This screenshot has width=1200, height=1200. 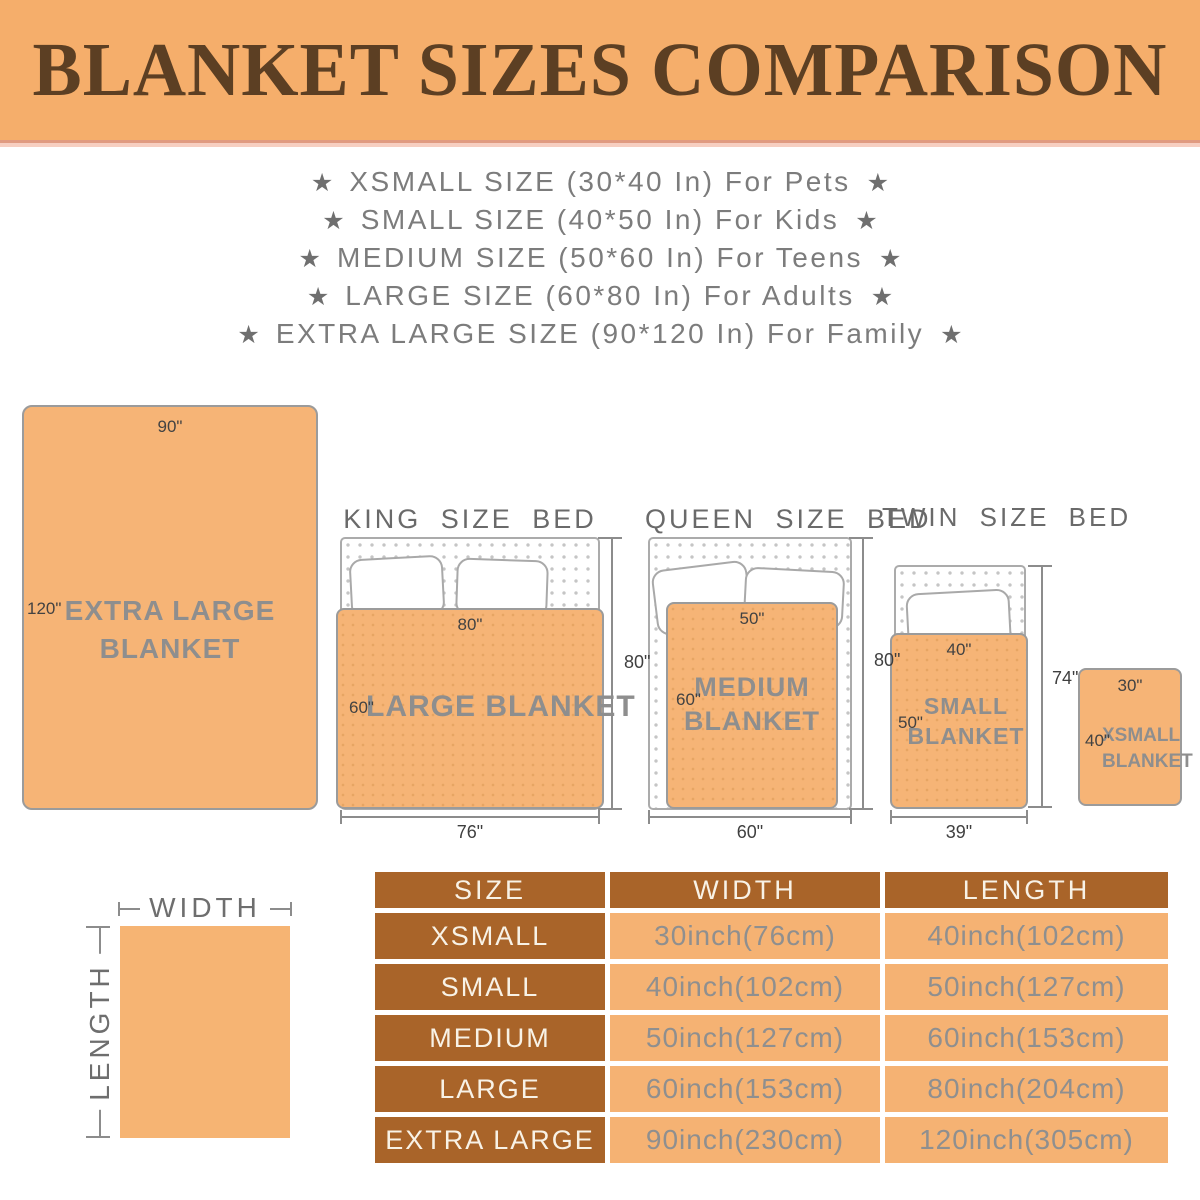 I want to click on xsmall-blanket: 30" 40" XSMALL BLANKET, so click(x=1135, y=737).